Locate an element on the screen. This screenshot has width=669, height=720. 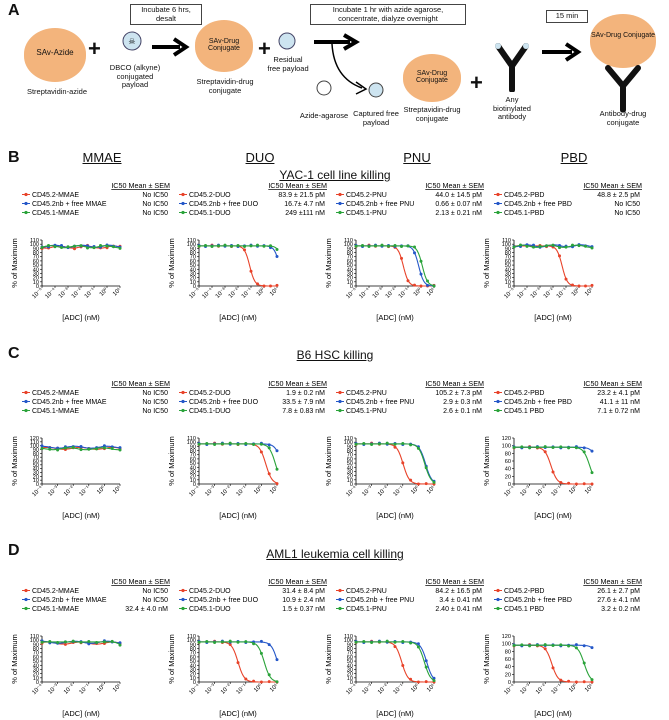
ic50-value: 0.66 ± 0.07 nM is located at coordinates (458, 204).